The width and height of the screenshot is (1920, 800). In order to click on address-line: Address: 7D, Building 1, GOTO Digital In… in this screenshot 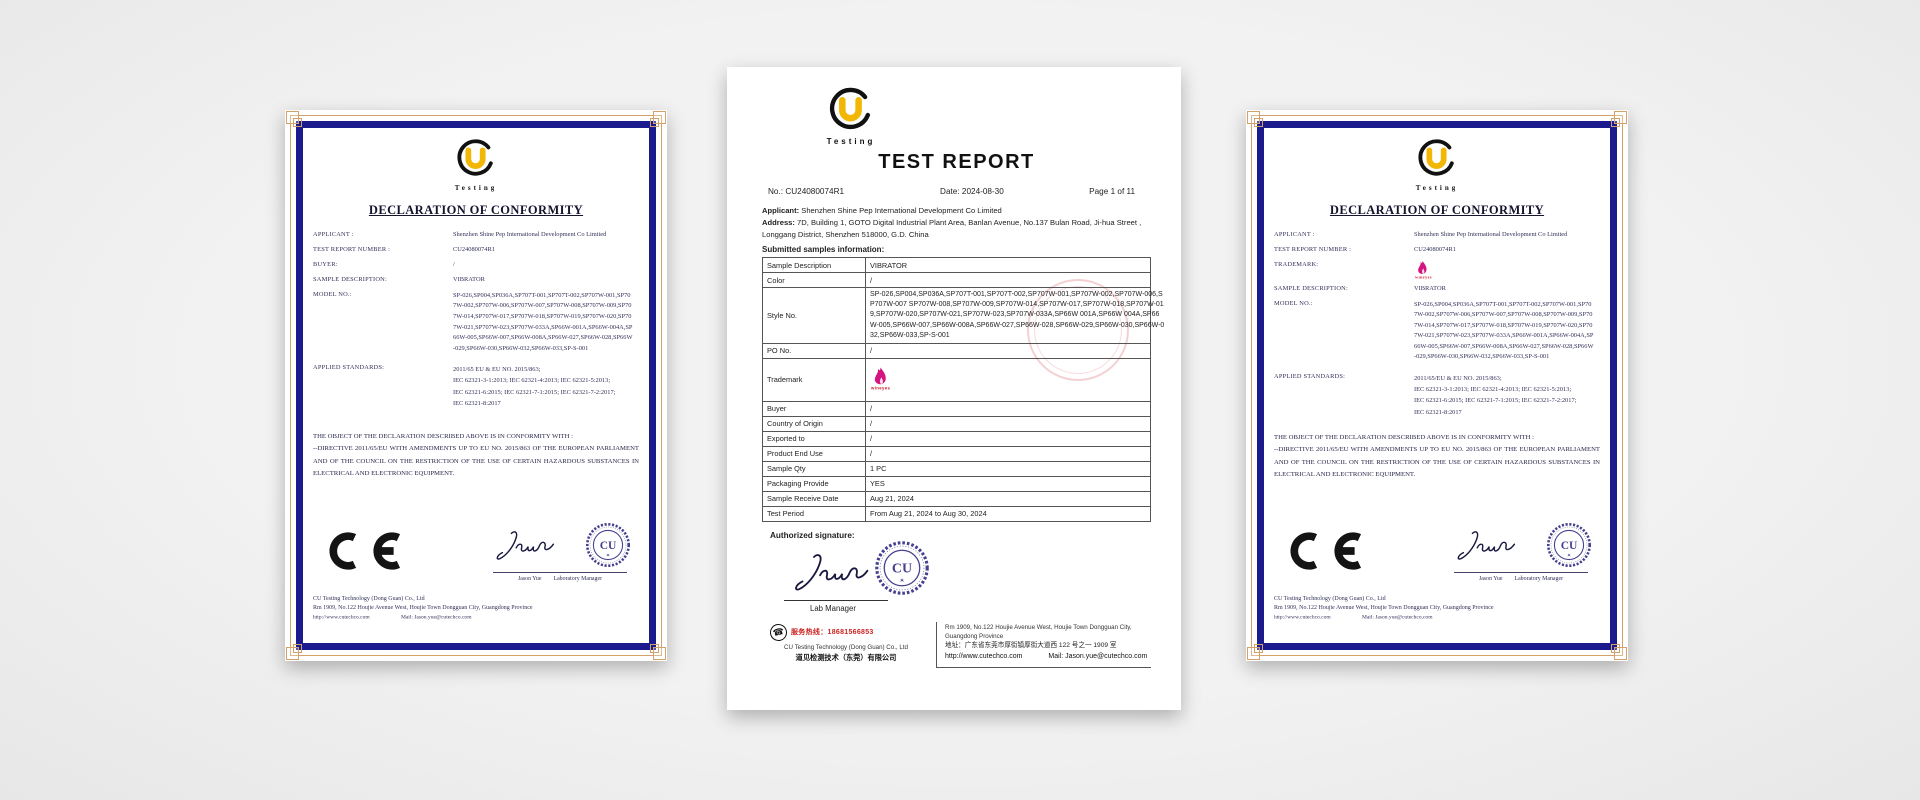, I will do `click(952, 228)`.